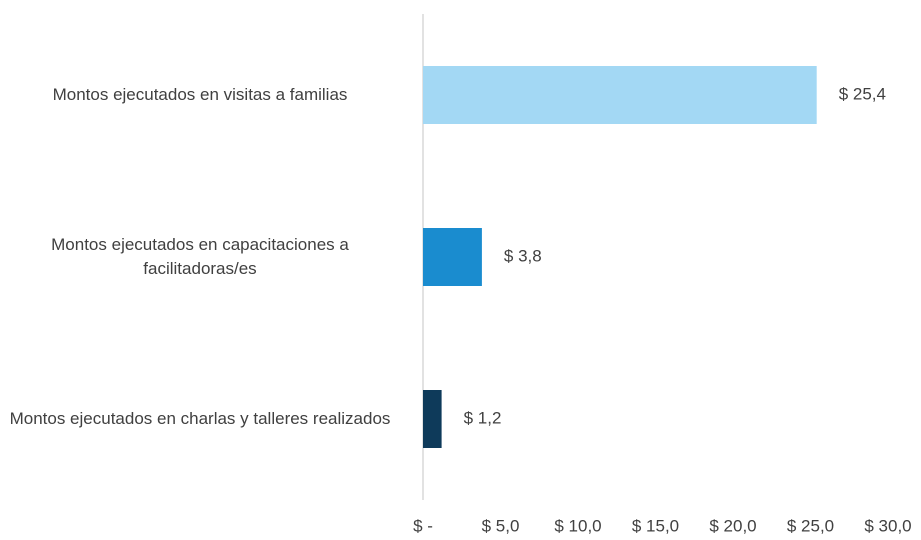 The image size is (921, 540). Describe the element at coordinates (423, 525) in the screenshot. I see `x-tick-label: $ -` at that location.